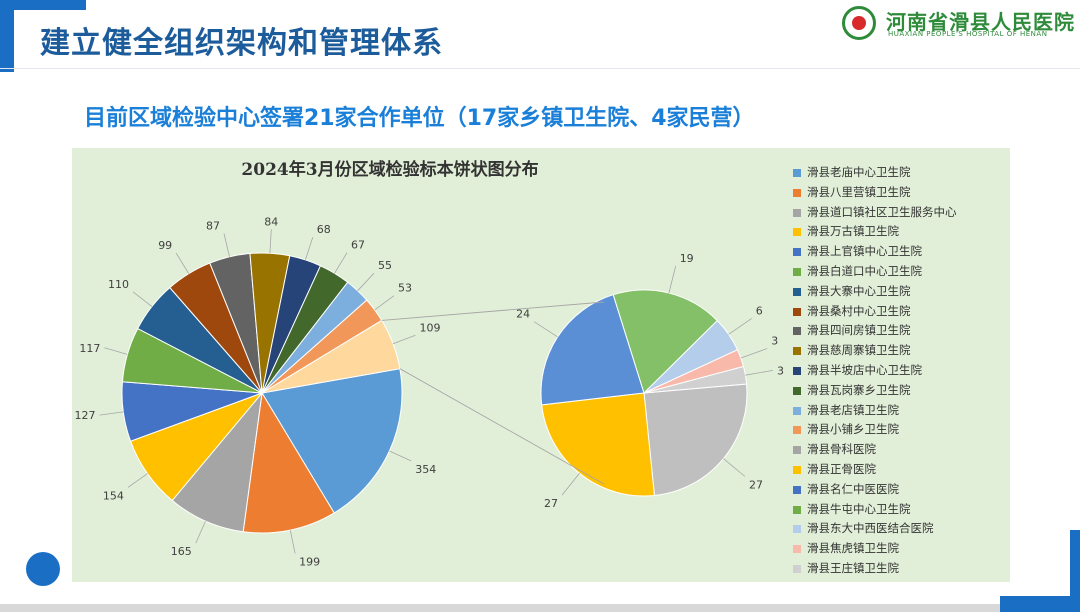 This screenshot has width=1080, height=612. What do you see at coordinates (425, 469) in the screenshot?
I see `main-pie-data-label: 354` at bounding box center [425, 469].